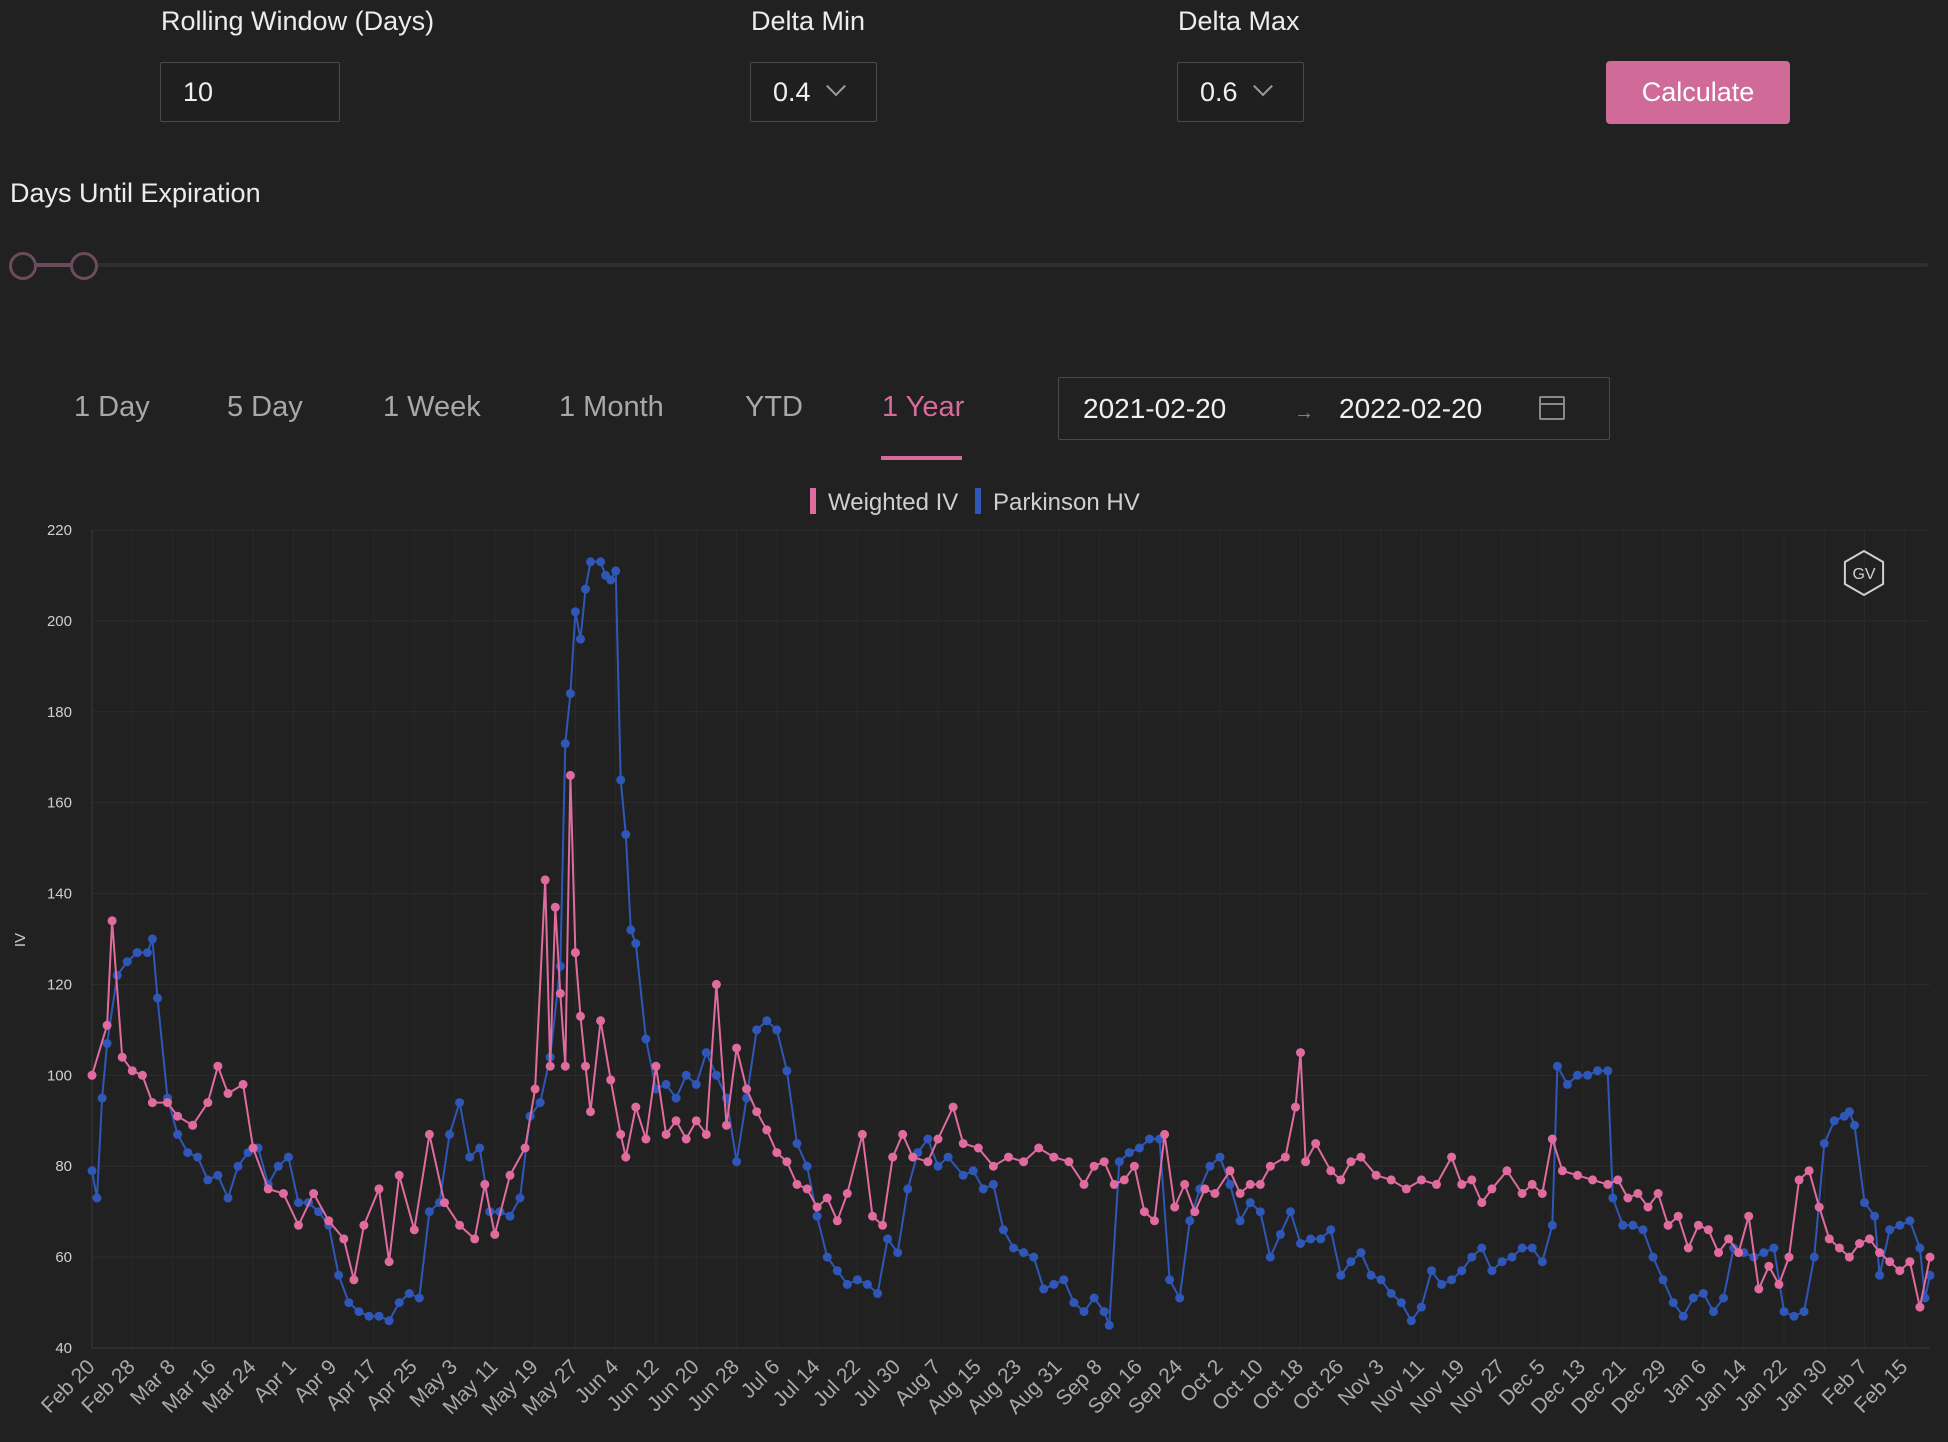 The image size is (1948, 1442). I want to click on expiration-slider-track, so click(969, 265).